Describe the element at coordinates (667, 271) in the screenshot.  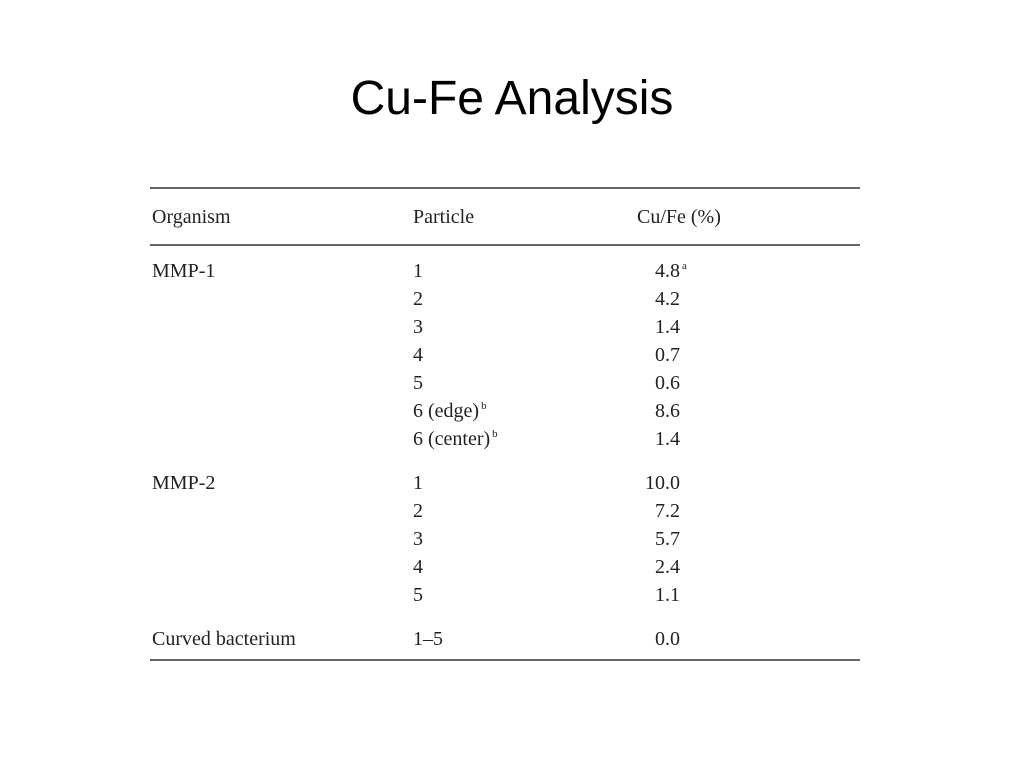
I see `value-cell: 4.8` at that location.